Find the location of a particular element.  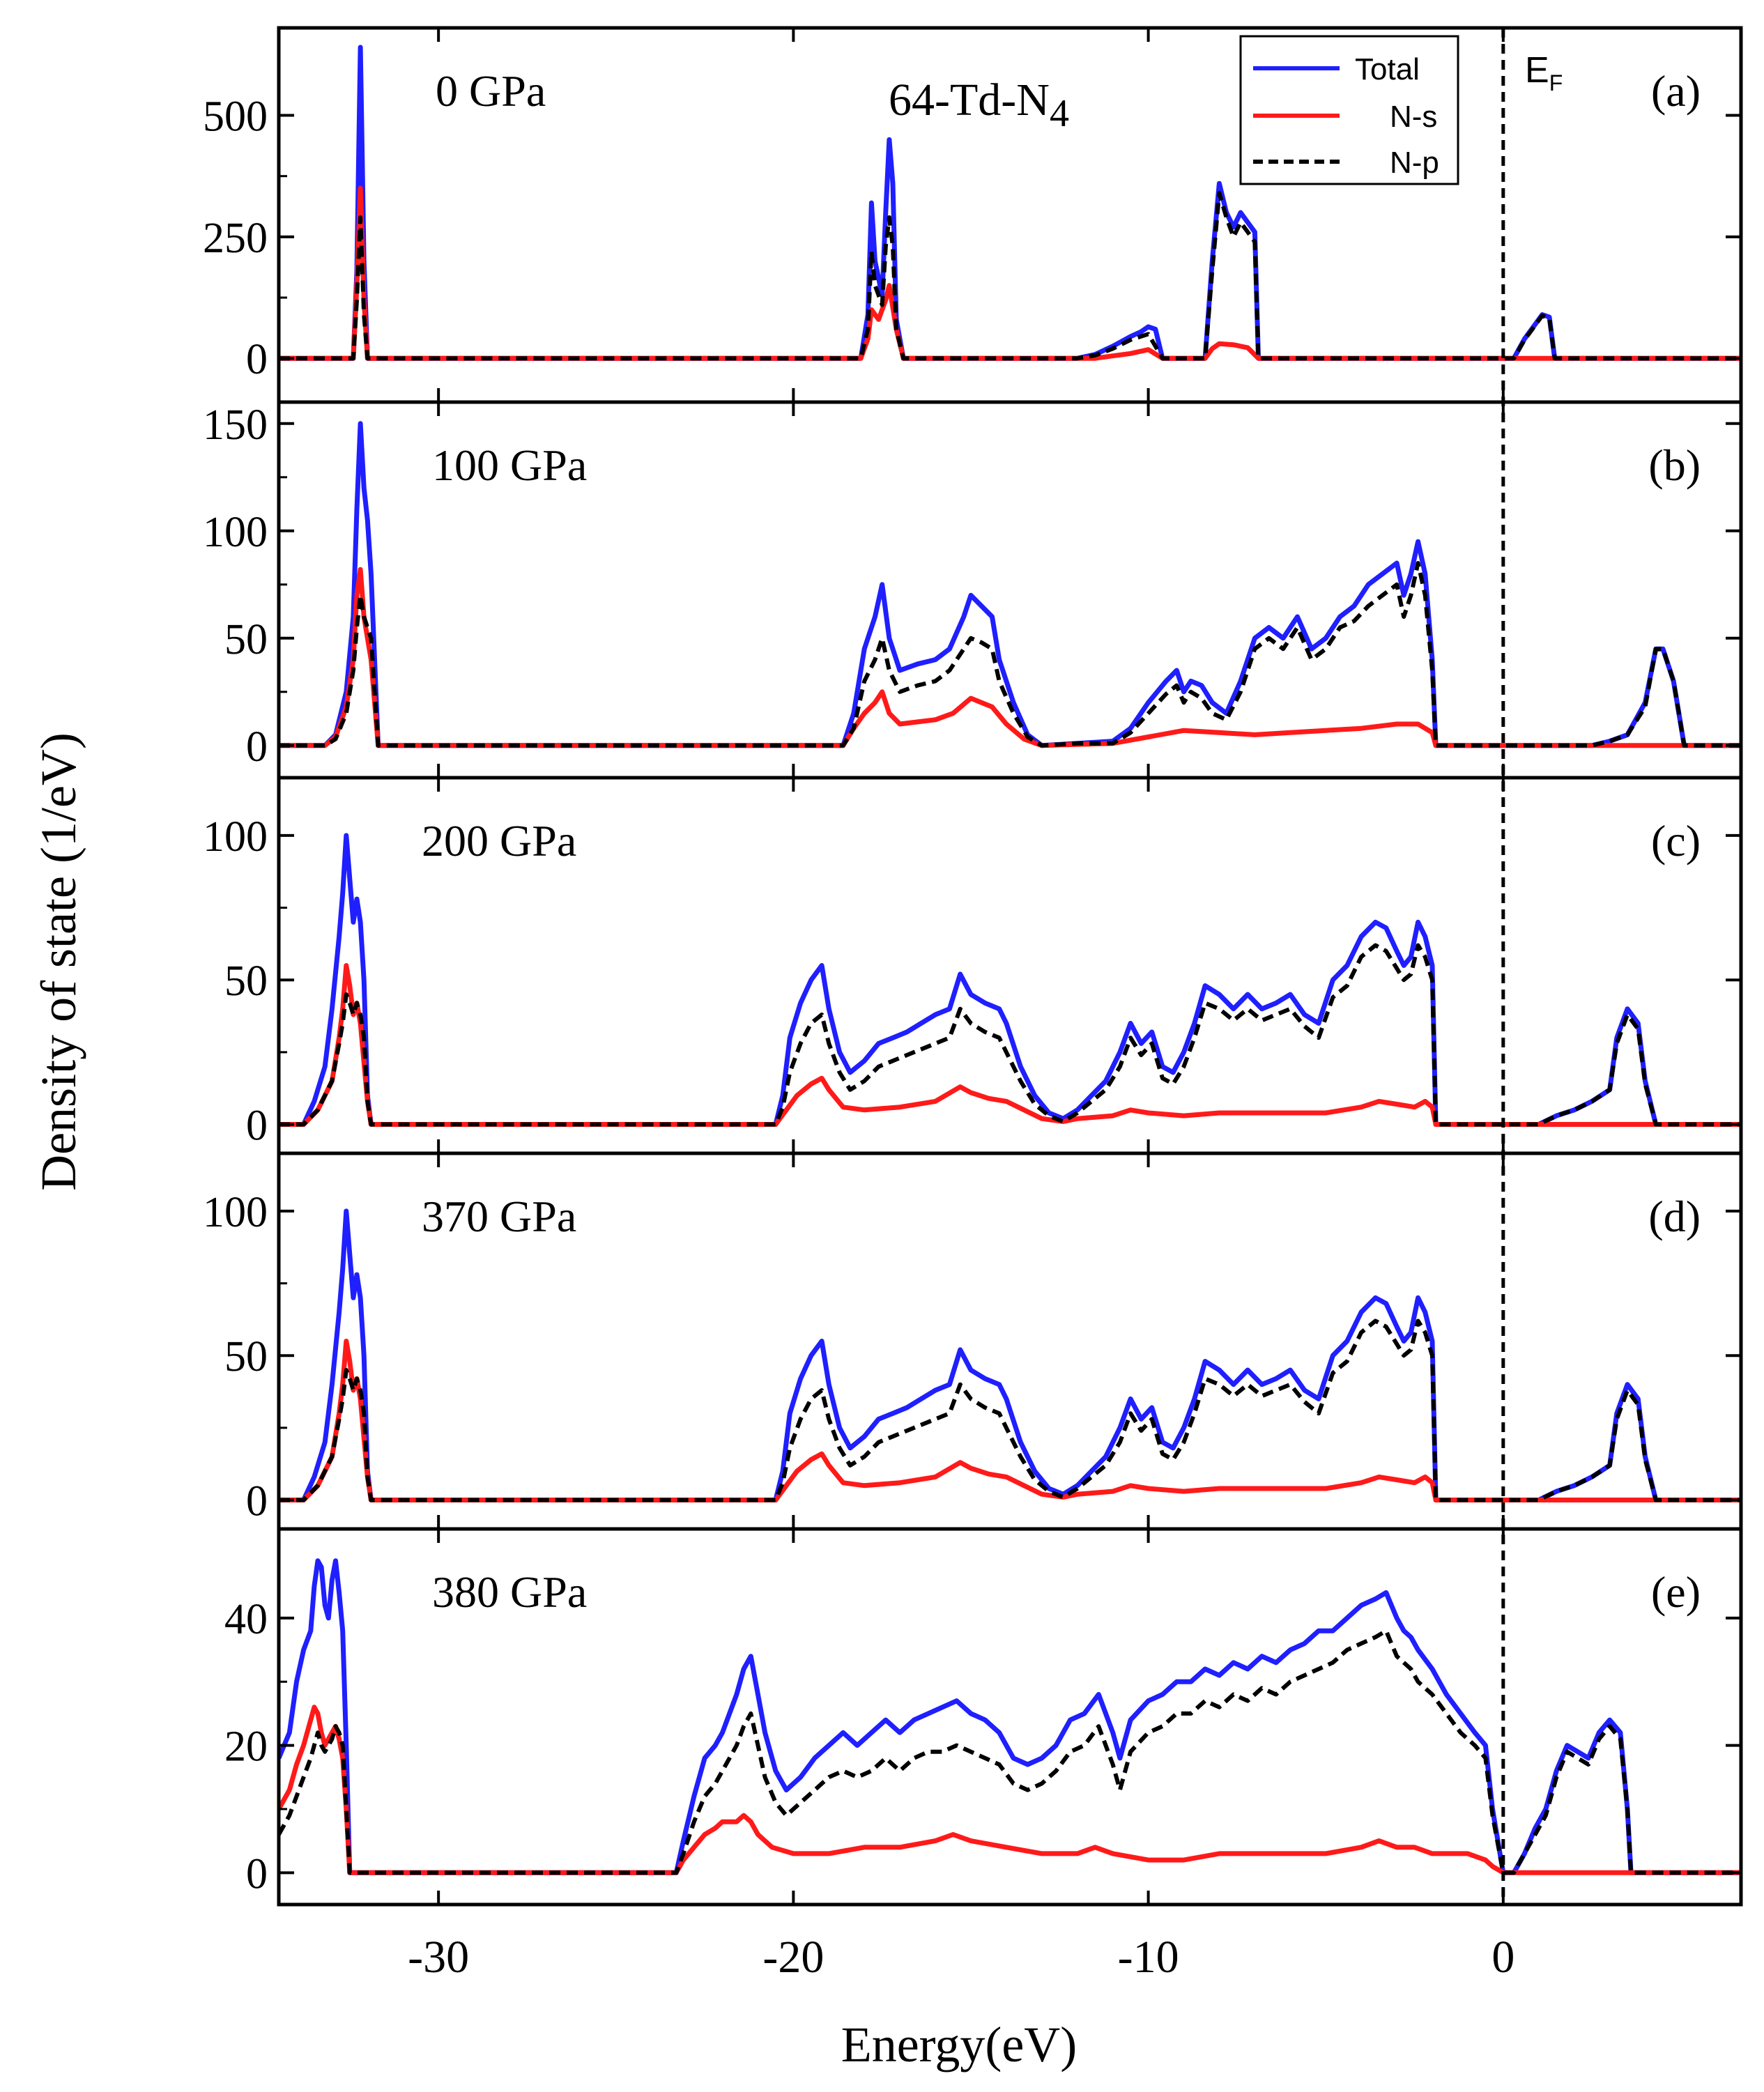

y-tick-label-c-0: 0 is located at coordinates (257, 1126).